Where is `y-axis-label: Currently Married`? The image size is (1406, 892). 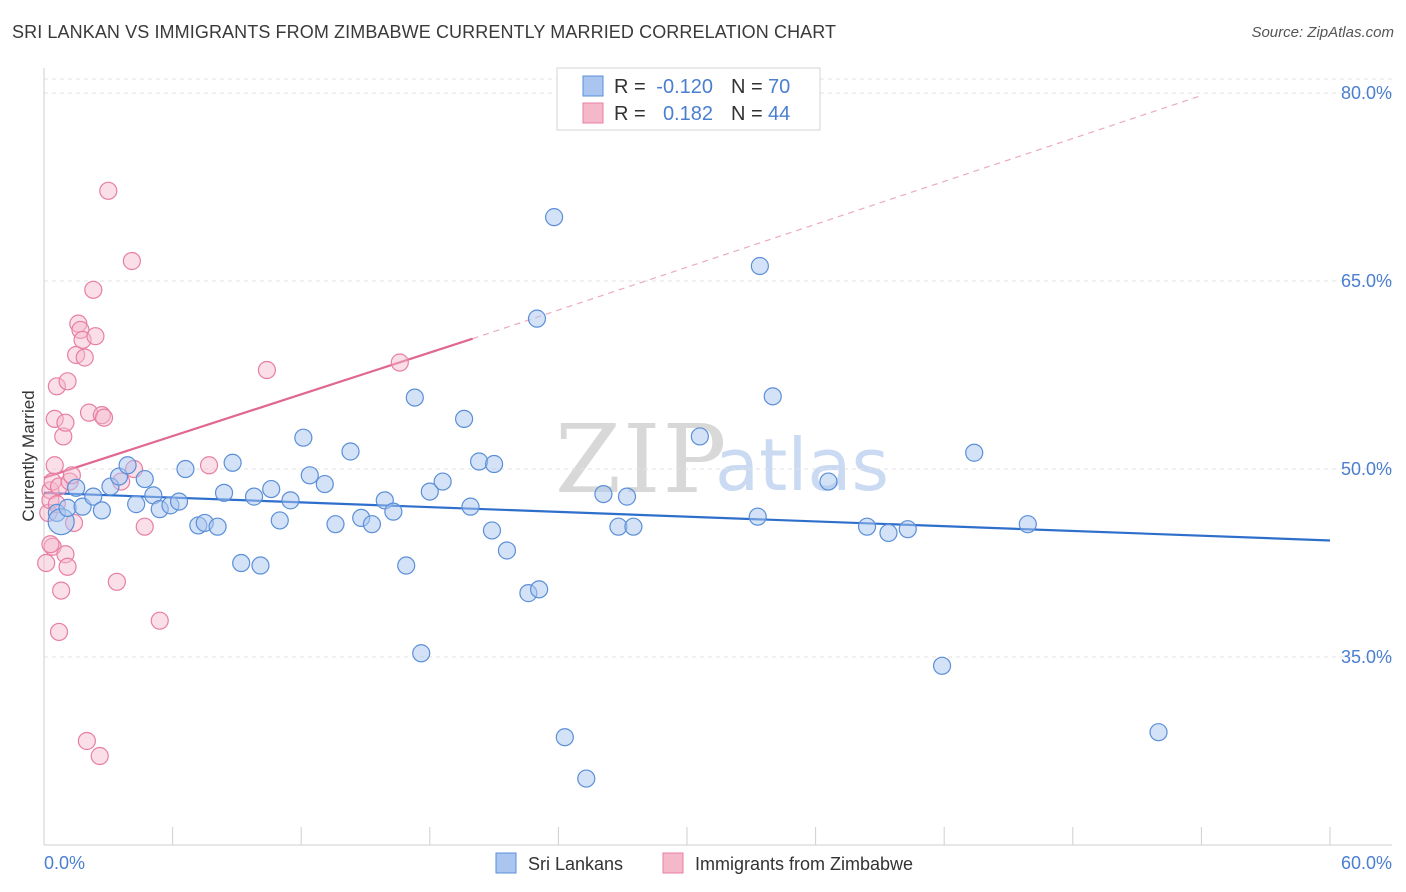
y-axis-label: Currently Married is located at coordinates (28, 455).